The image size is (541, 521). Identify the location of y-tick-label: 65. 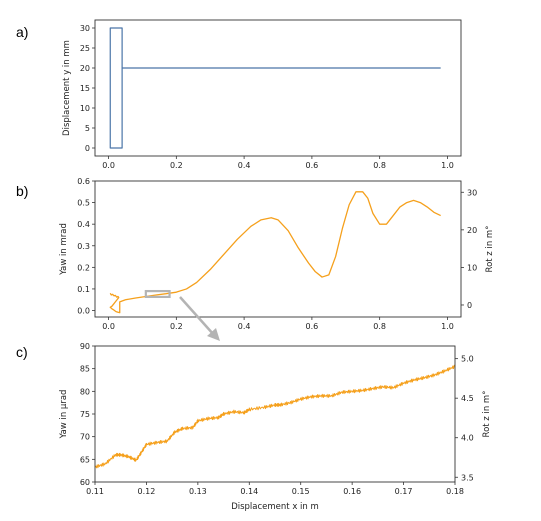
(85, 459).